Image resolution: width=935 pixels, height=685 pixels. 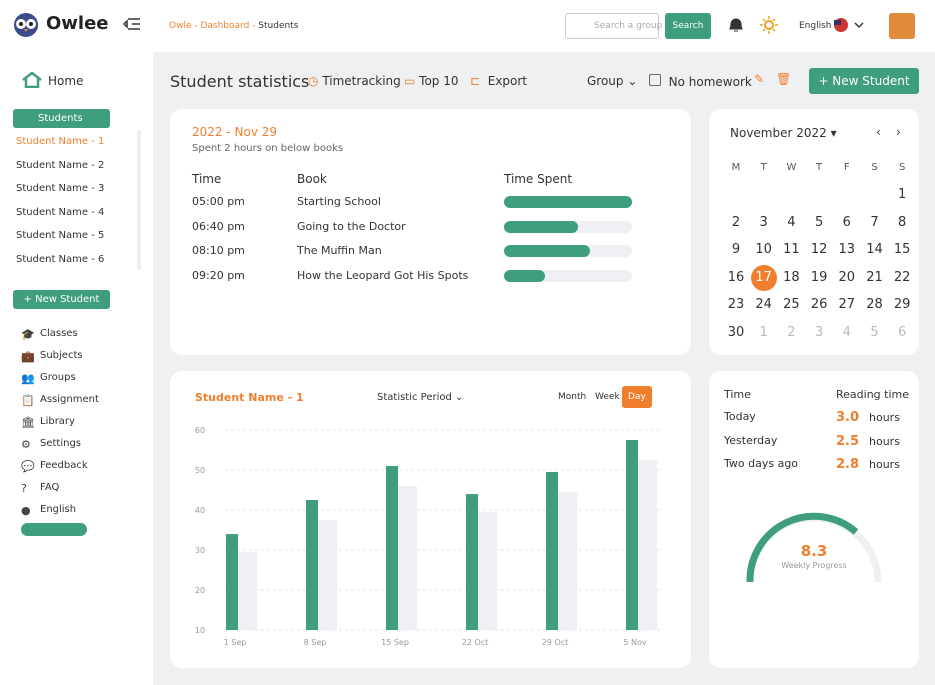 What do you see at coordinates (784, 79) in the screenshot?
I see `delete-icon: 🗑` at bounding box center [784, 79].